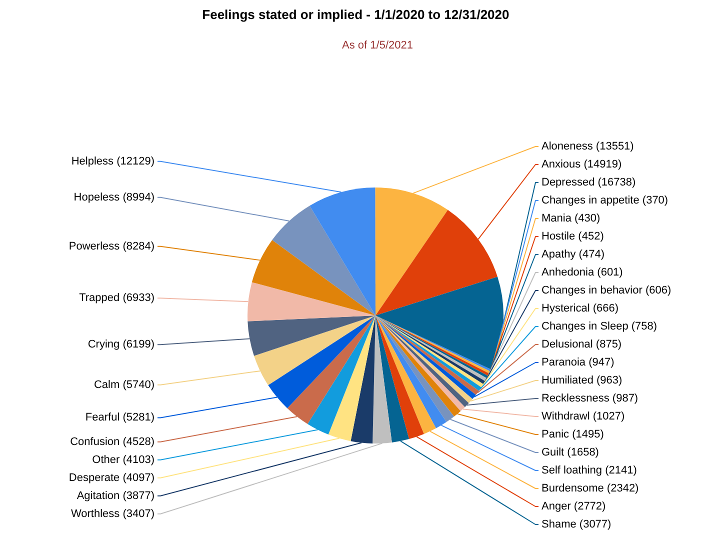 This screenshot has height=534, width=714. Describe the element at coordinates (590, 398) in the screenshot. I see `slice-label: Recklessness (987)` at that location.